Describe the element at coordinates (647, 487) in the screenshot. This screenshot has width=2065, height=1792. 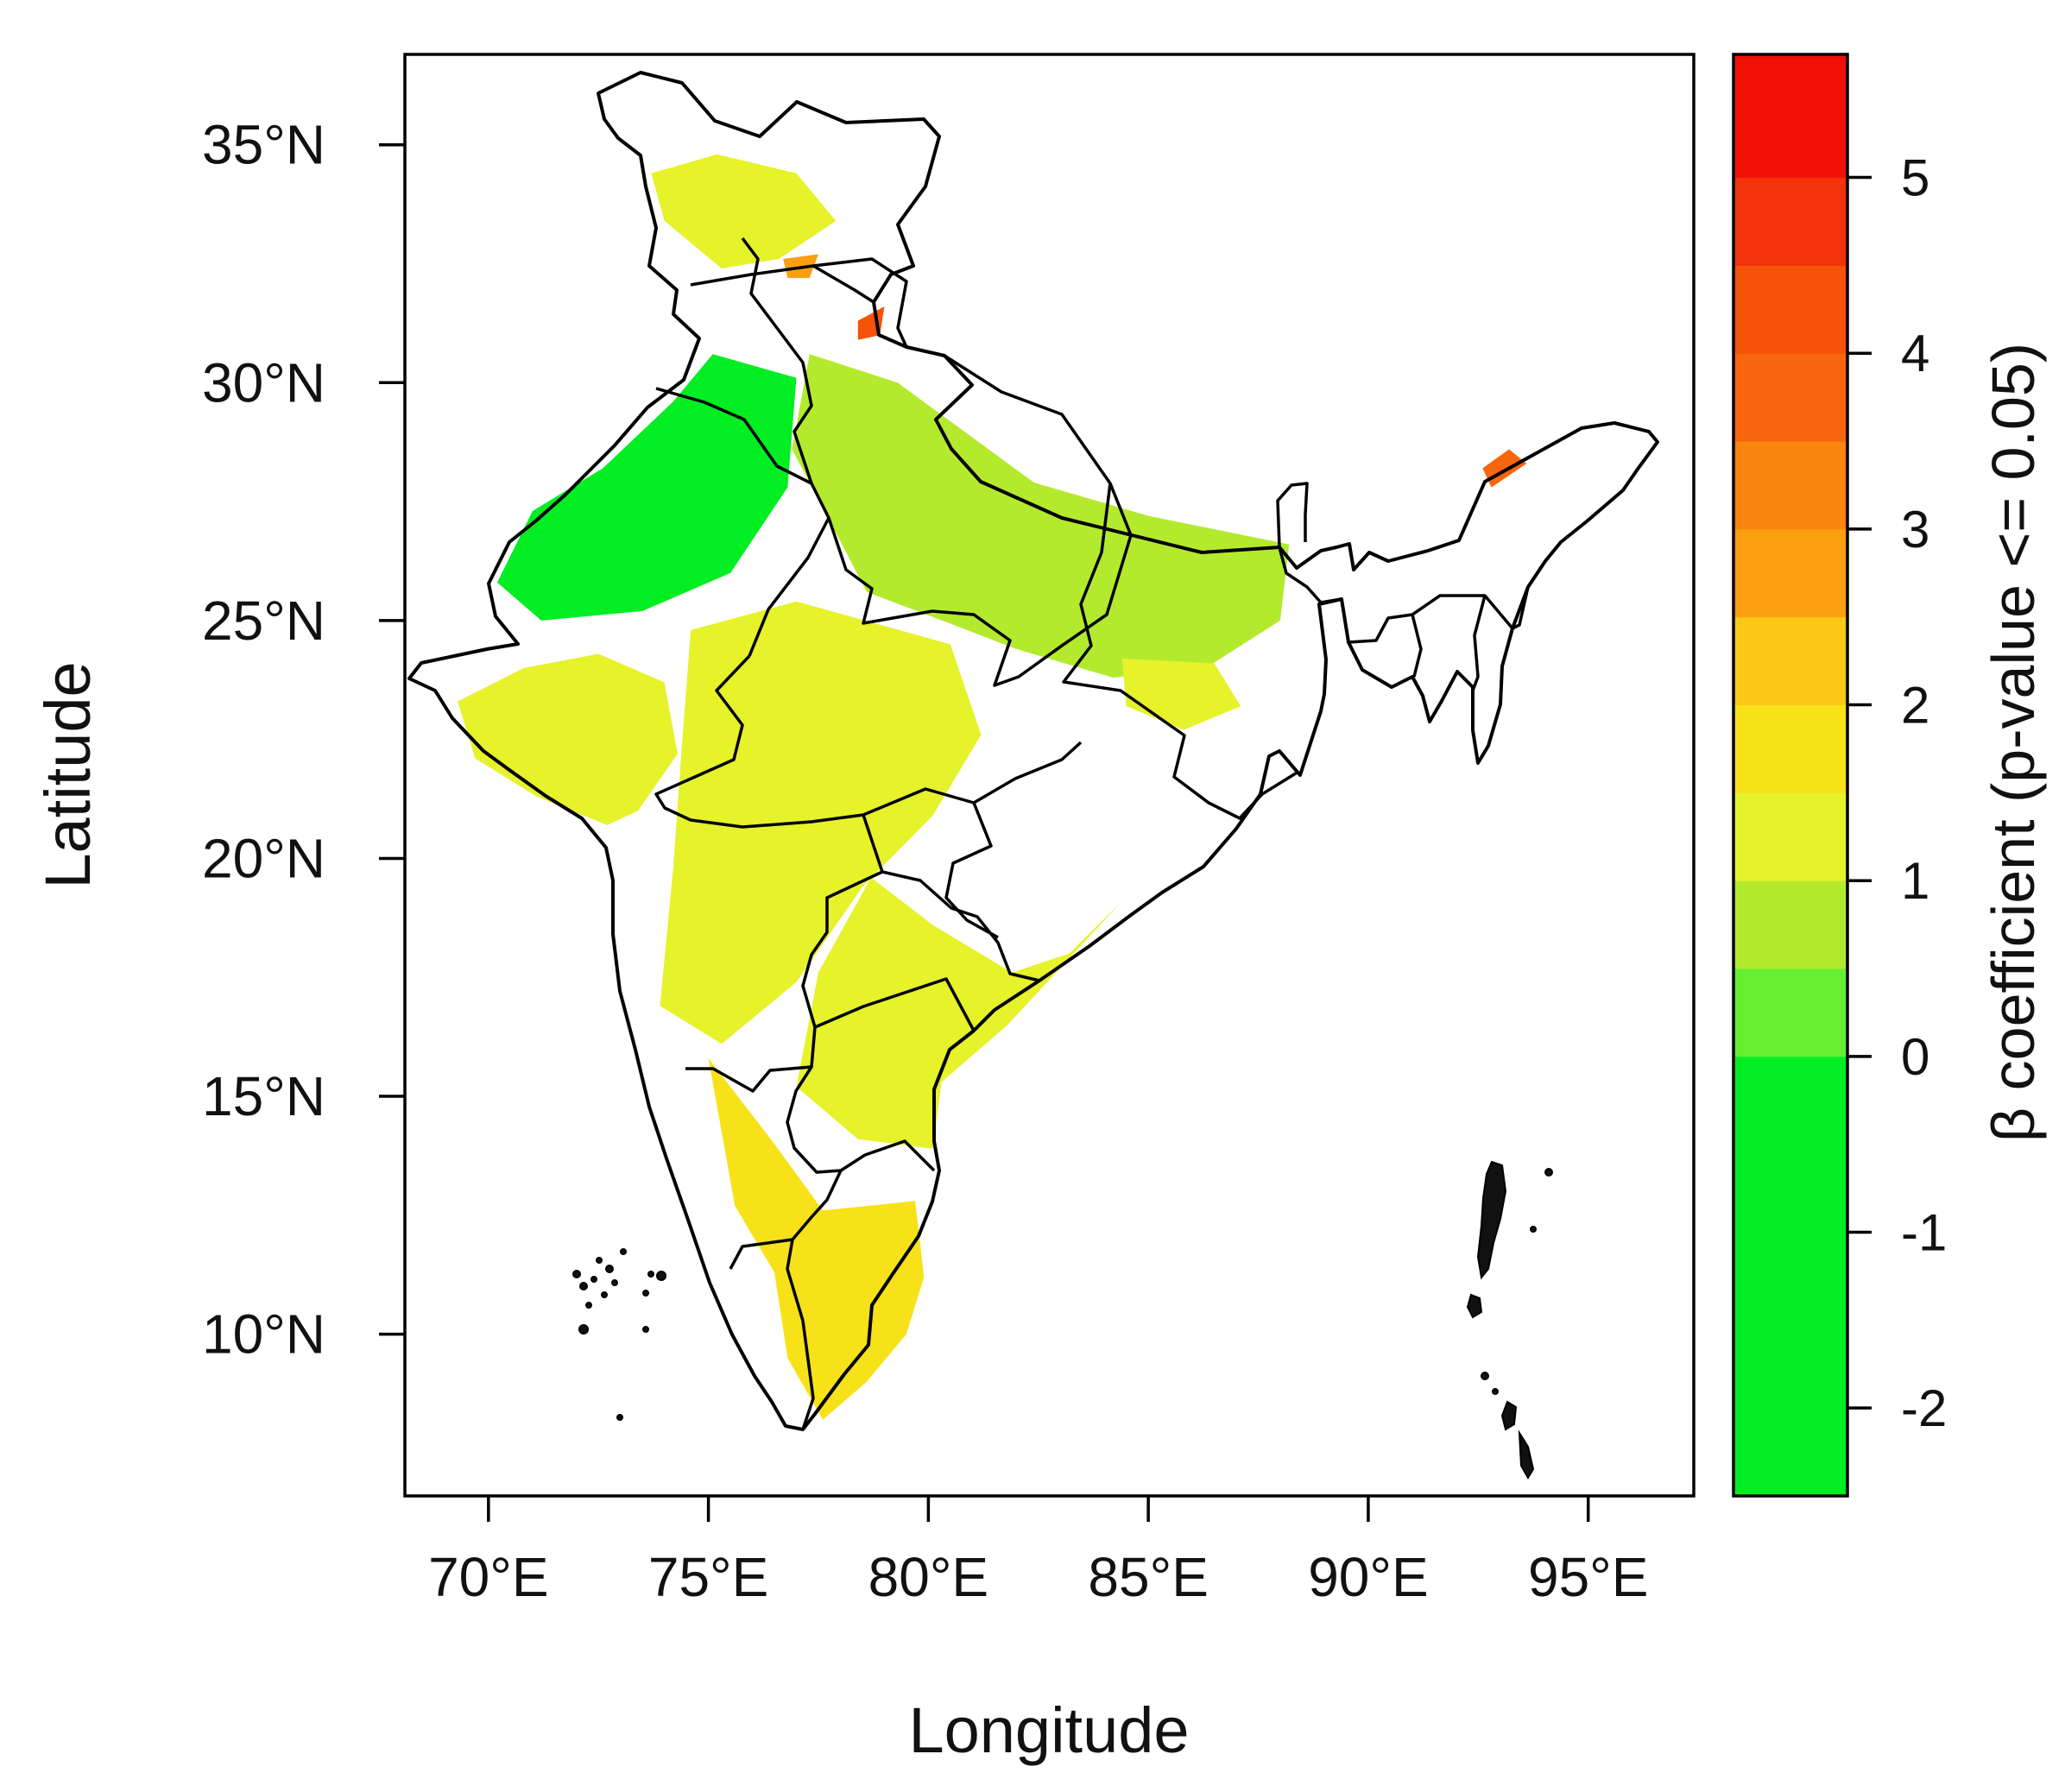
I see `region-north-west-arid` at that location.